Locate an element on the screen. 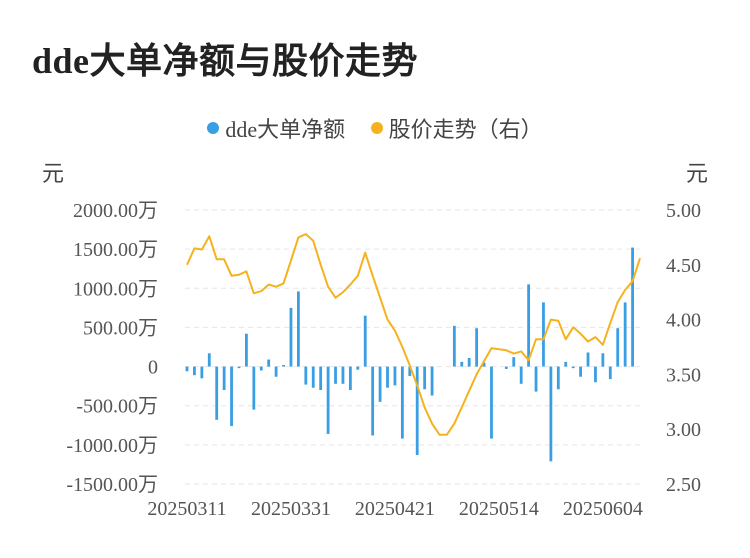 Image resolution: width=750 pixels, height=558 pixels. right-tick-label: 4.50 is located at coordinates (683, 266).